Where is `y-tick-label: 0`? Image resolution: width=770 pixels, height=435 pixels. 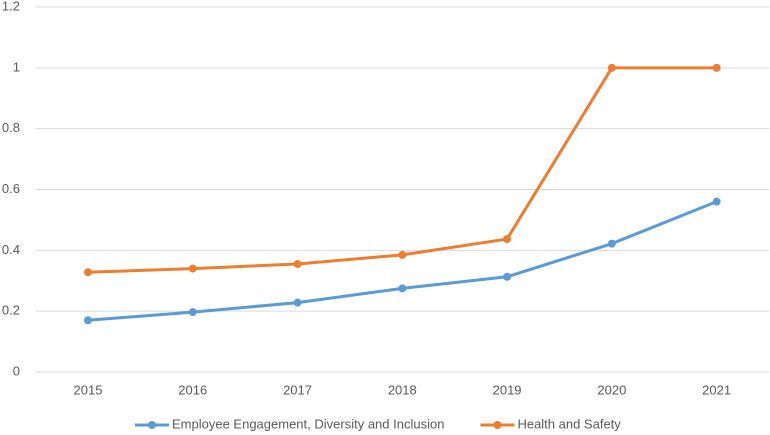 y-tick-label: 0 is located at coordinates (16, 370).